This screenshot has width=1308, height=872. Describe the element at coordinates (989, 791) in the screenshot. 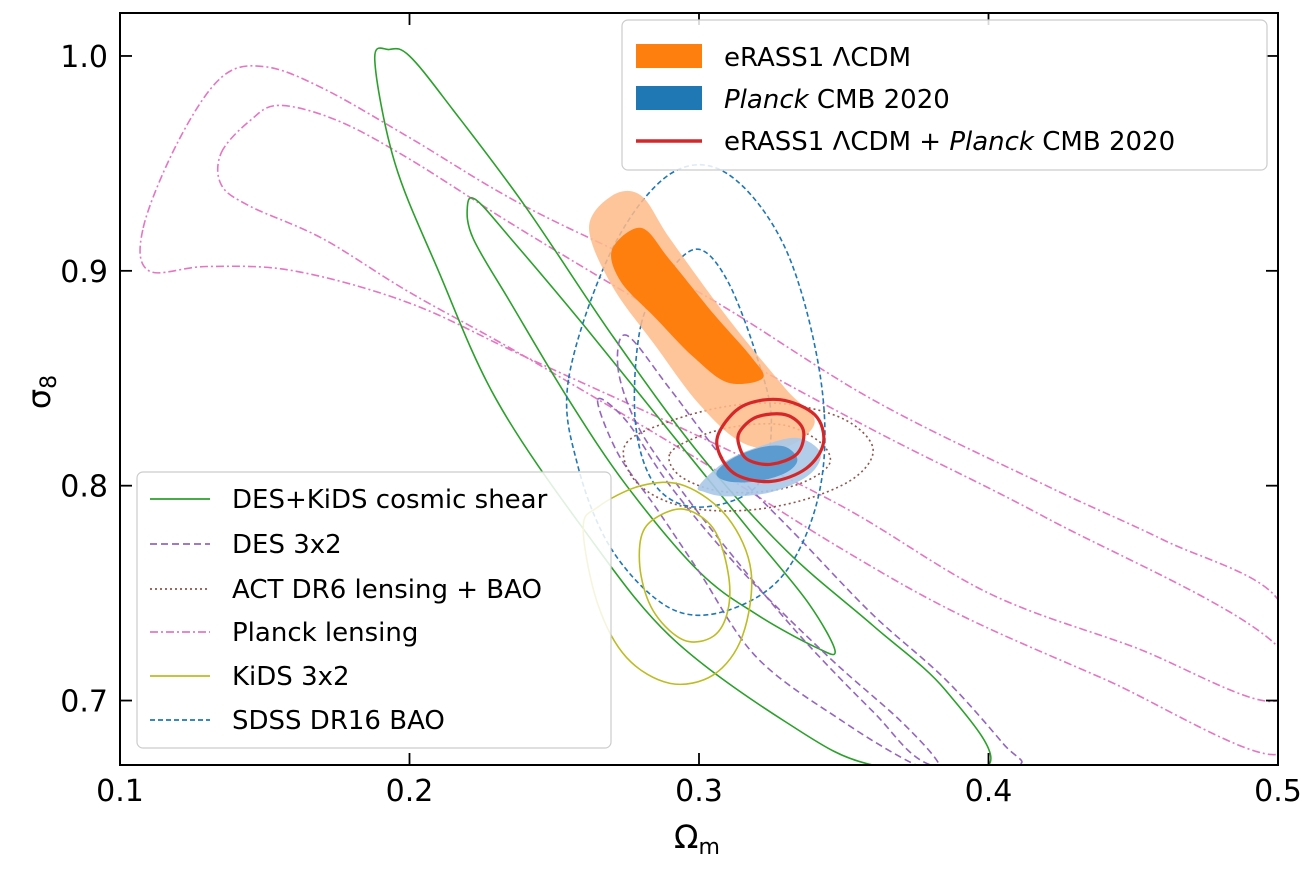

I see `x-tick-label: 0.4` at that location.